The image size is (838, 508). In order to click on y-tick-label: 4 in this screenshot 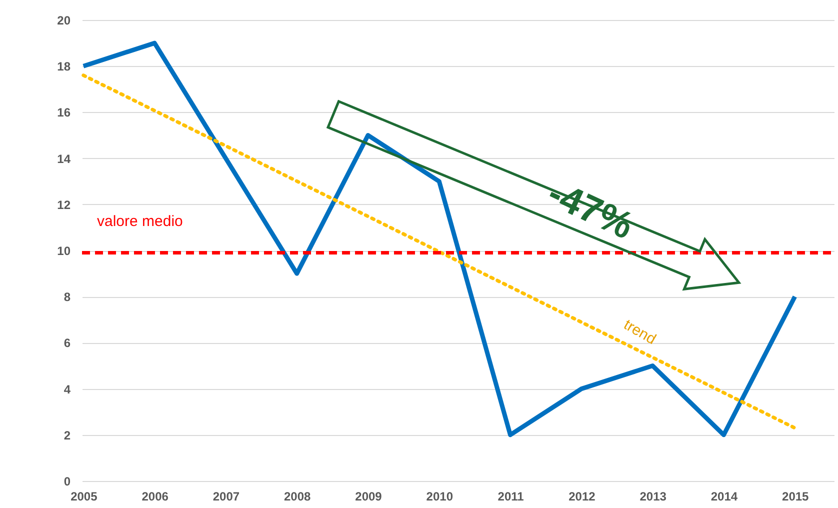, I will do `click(67, 389)`.